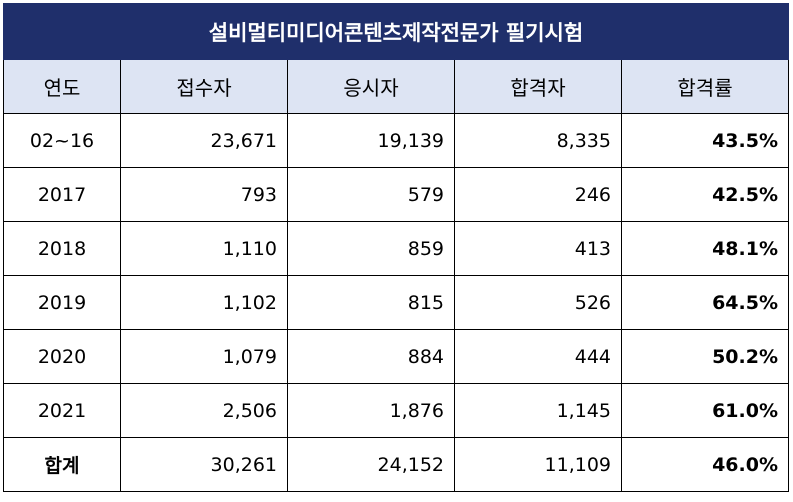  I want to click on examinees-cell: 19,139, so click(371, 140).